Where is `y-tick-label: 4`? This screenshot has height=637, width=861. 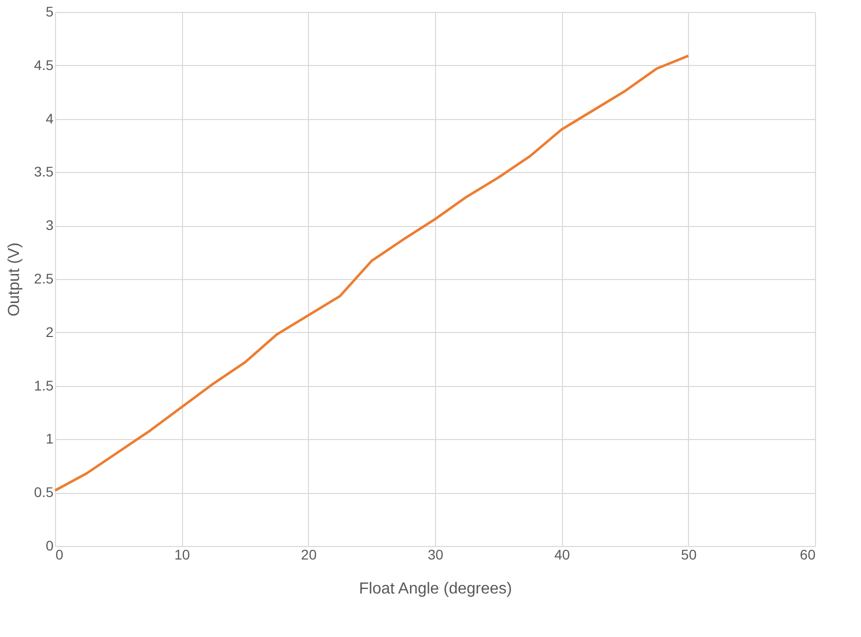
y-tick-label: 4 is located at coordinates (50, 118).